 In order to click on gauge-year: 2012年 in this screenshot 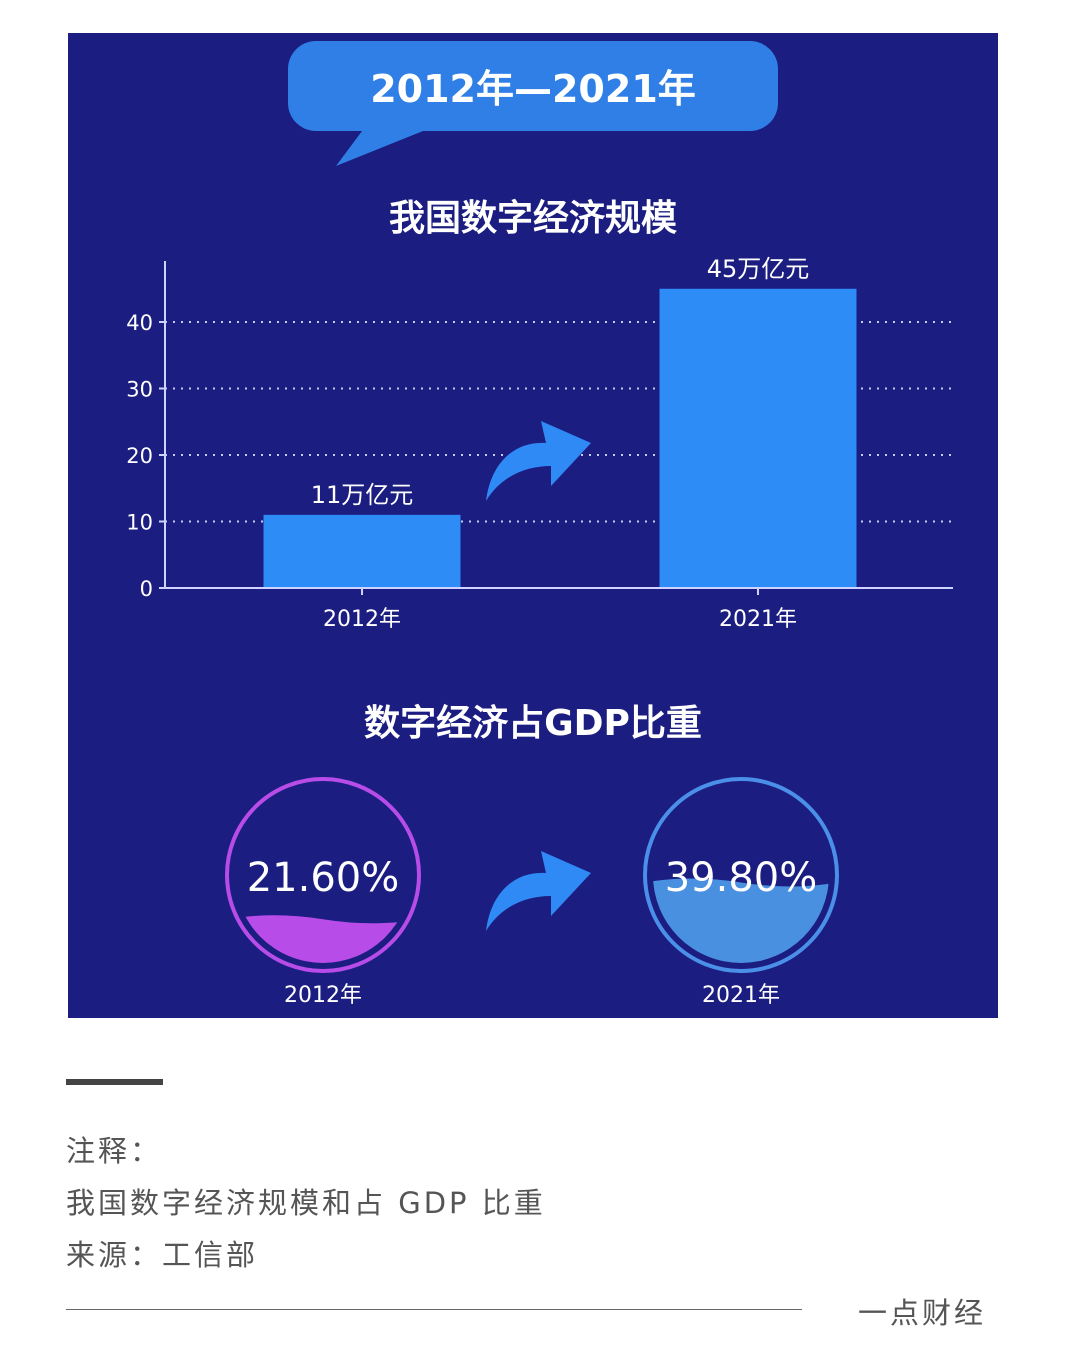, I will do `click(323, 995)`.